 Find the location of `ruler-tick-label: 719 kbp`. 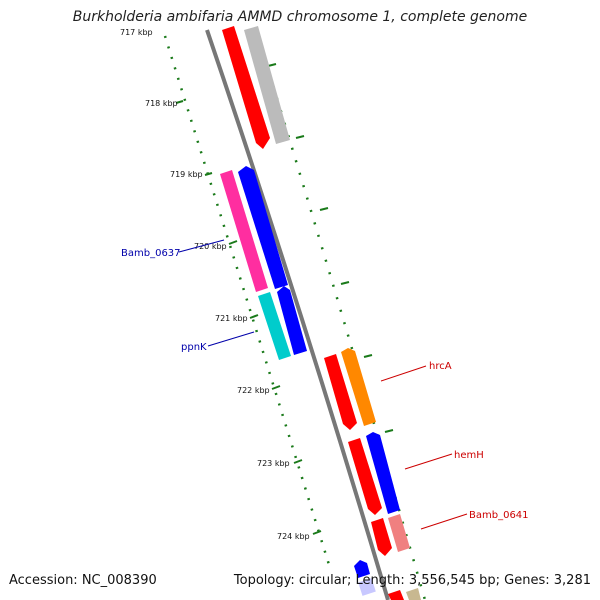

ruler-tick-label: 719 kbp is located at coordinates (186, 174).